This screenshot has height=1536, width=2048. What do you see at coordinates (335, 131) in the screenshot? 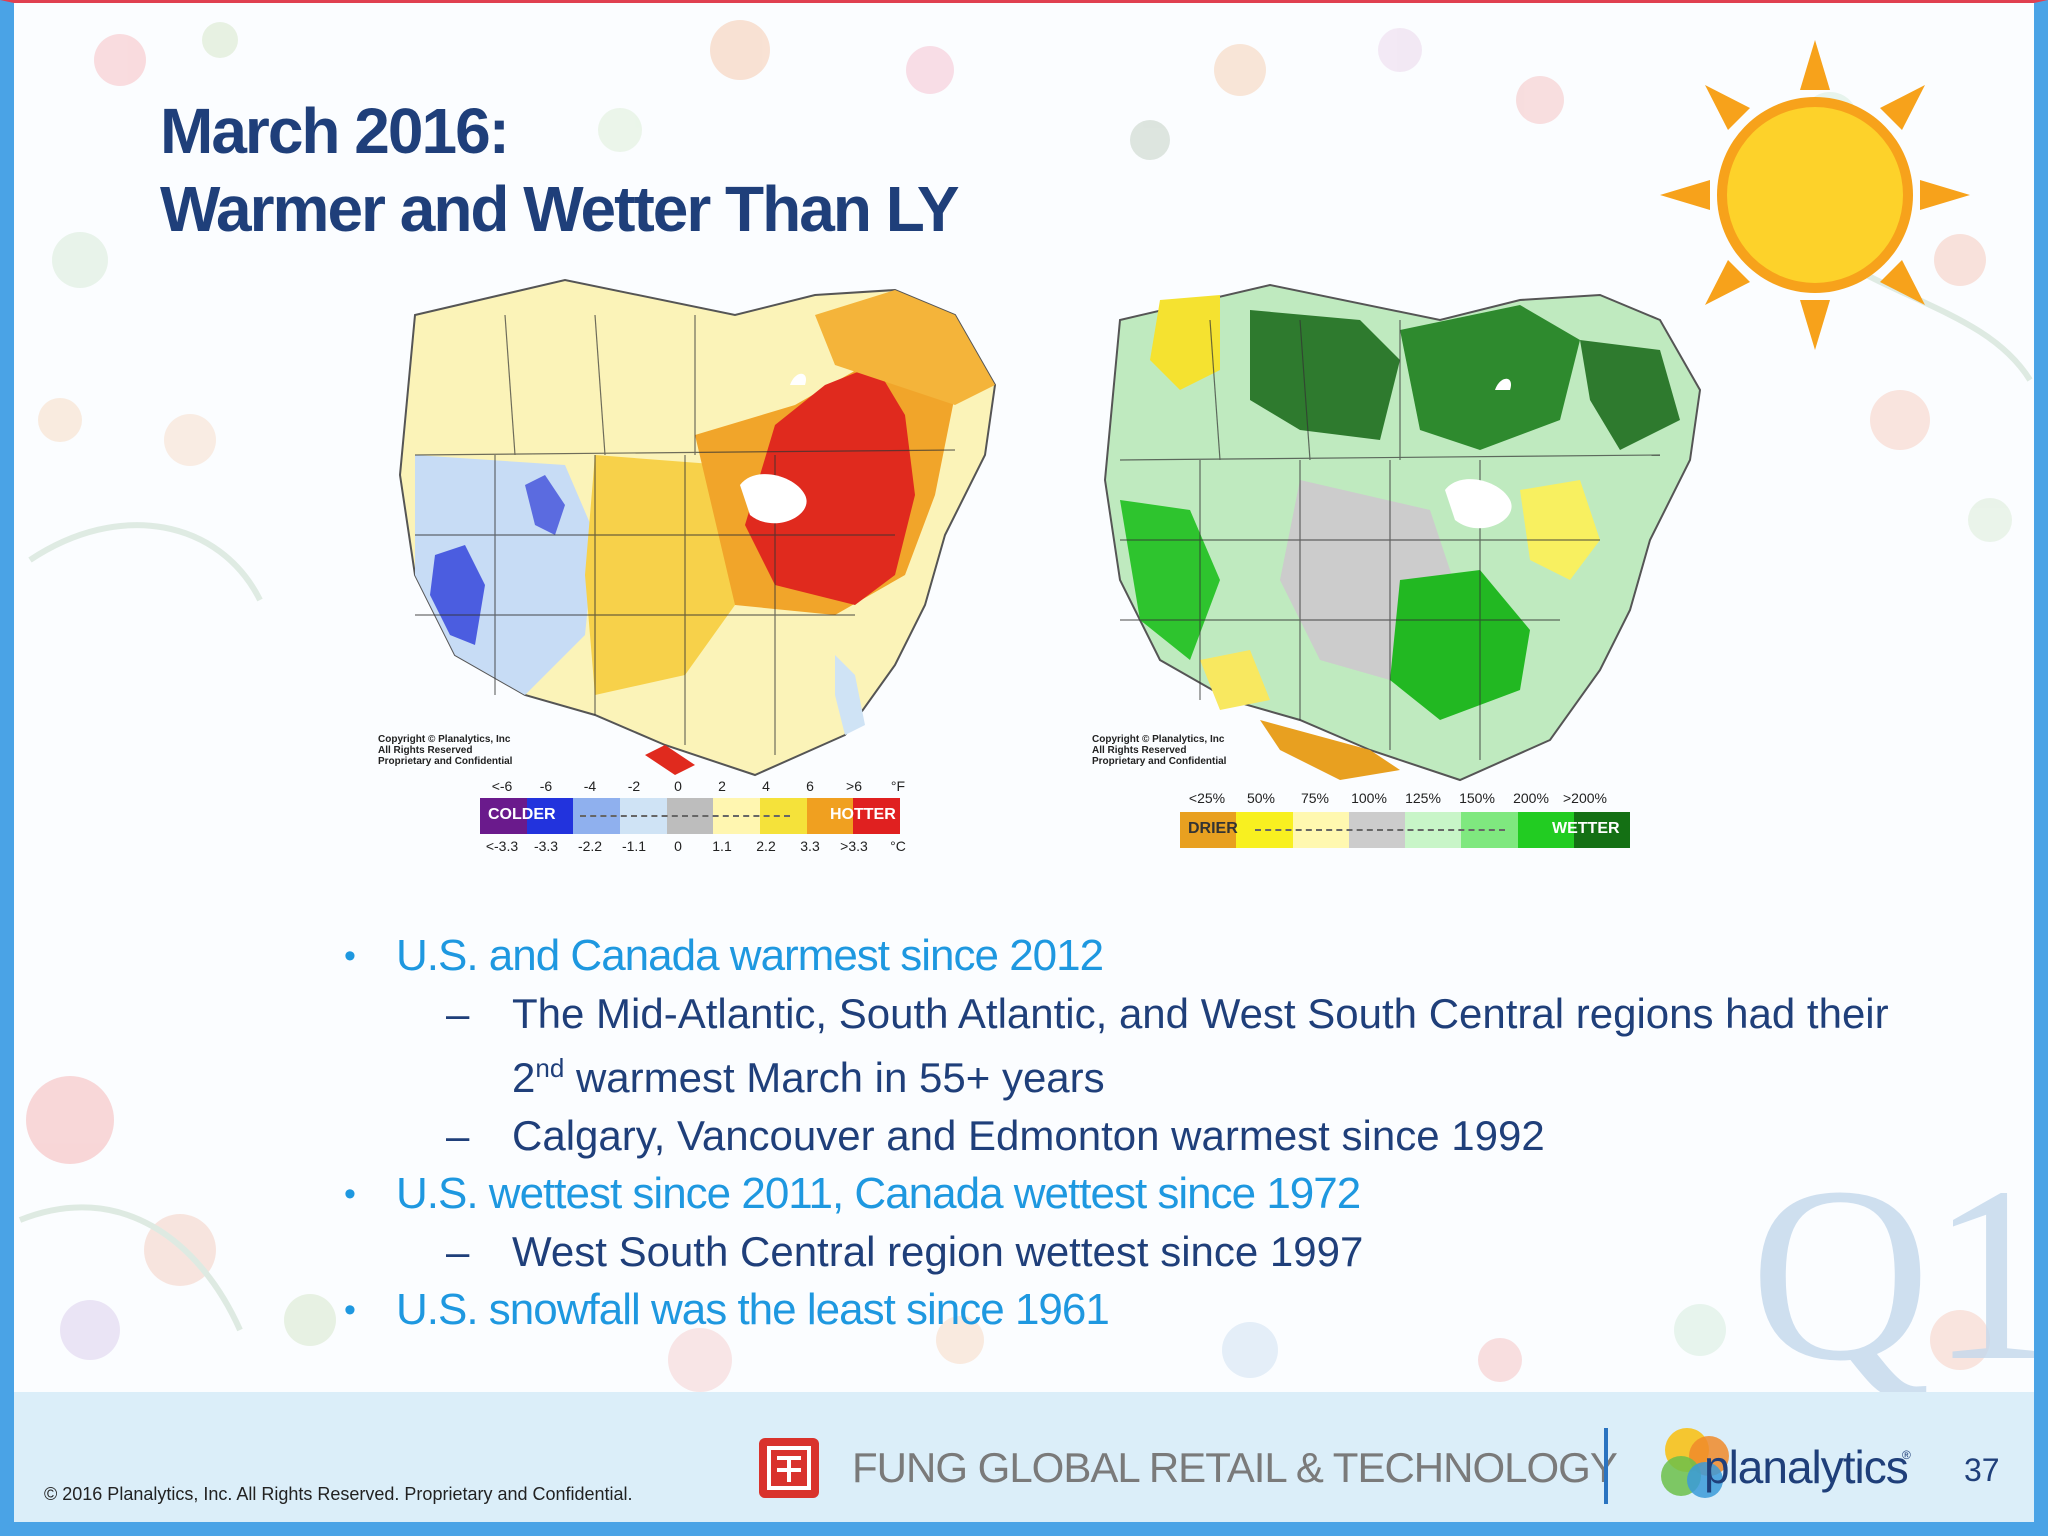
I see `title-line-1: March 2016:` at bounding box center [335, 131].